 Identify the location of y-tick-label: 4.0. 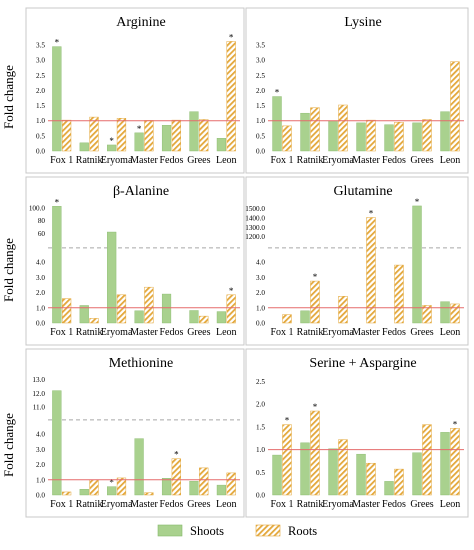
(40, 263).